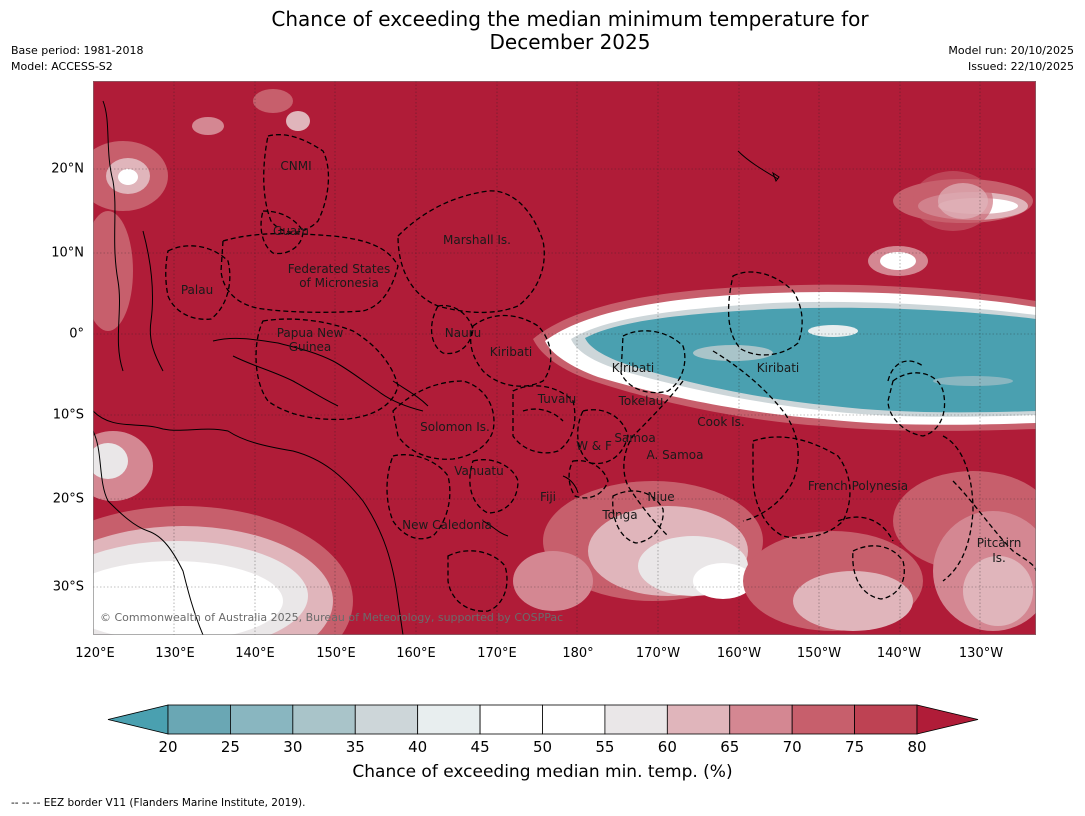  Describe the element at coordinates (355, 747) in the screenshot. I see `colorbar-tick-35: 35` at that location.